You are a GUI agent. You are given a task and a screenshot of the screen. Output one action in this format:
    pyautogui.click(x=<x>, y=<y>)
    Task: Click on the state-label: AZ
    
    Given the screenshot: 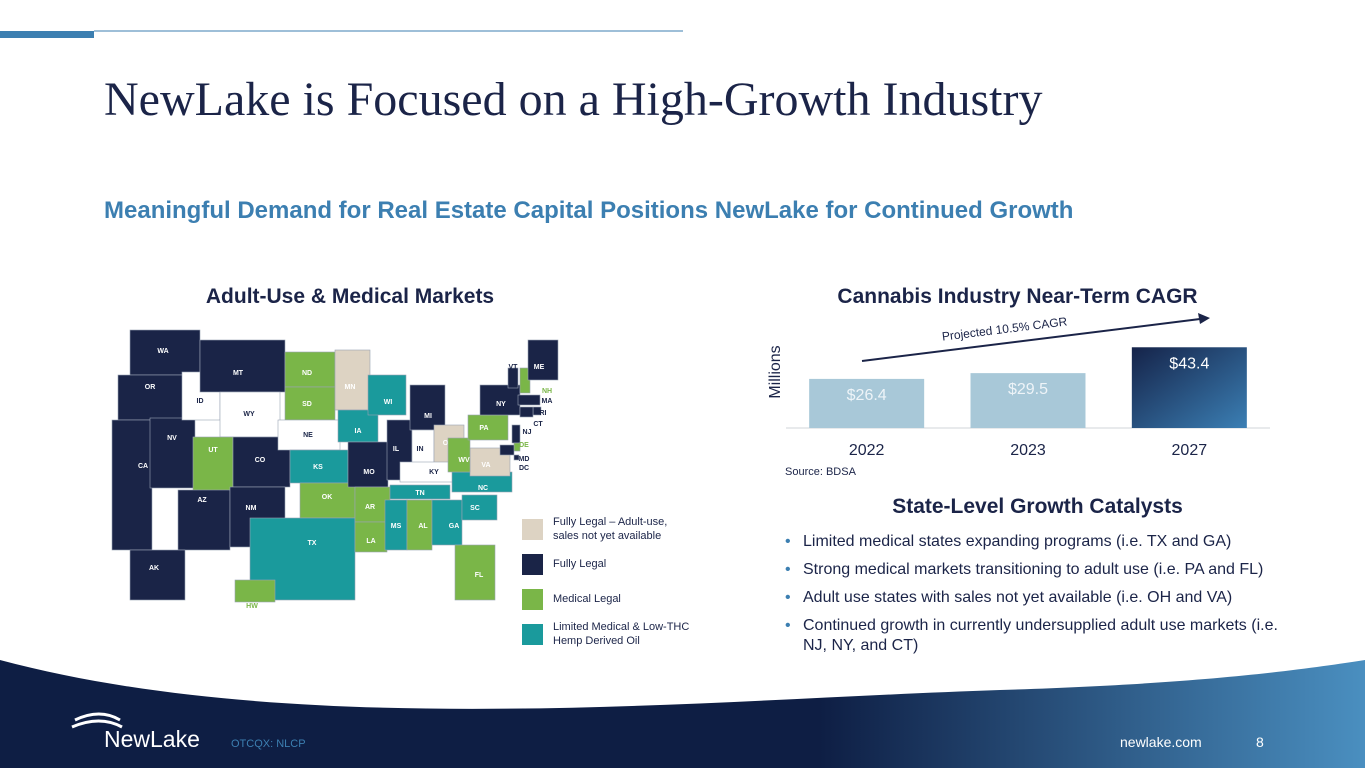 What is the action you would take?
    pyautogui.click(x=202, y=500)
    